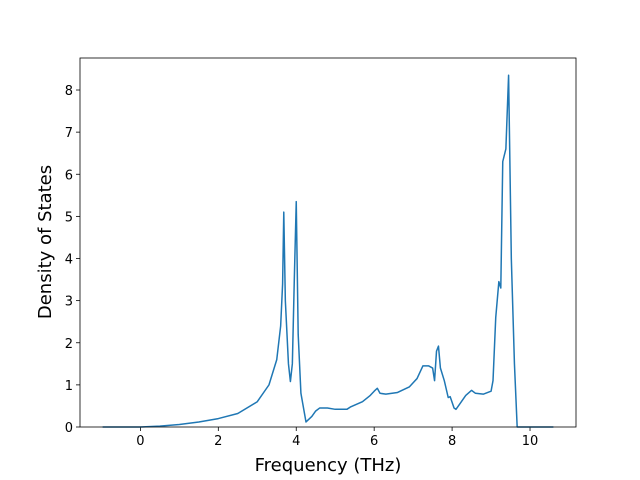  What do you see at coordinates (69, 217) in the screenshot?
I see `y-tick-label: 5` at bounding box center [69, 217].